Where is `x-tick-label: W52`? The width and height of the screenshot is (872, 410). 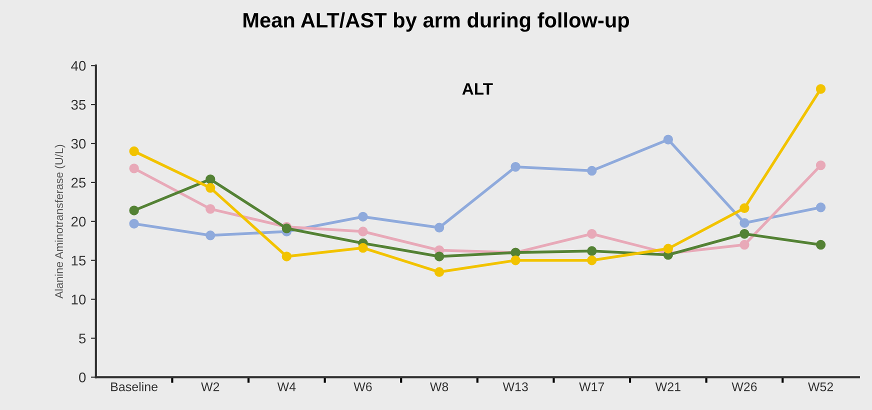
x-tick-label: W52 is located at coordinates (820, 387).